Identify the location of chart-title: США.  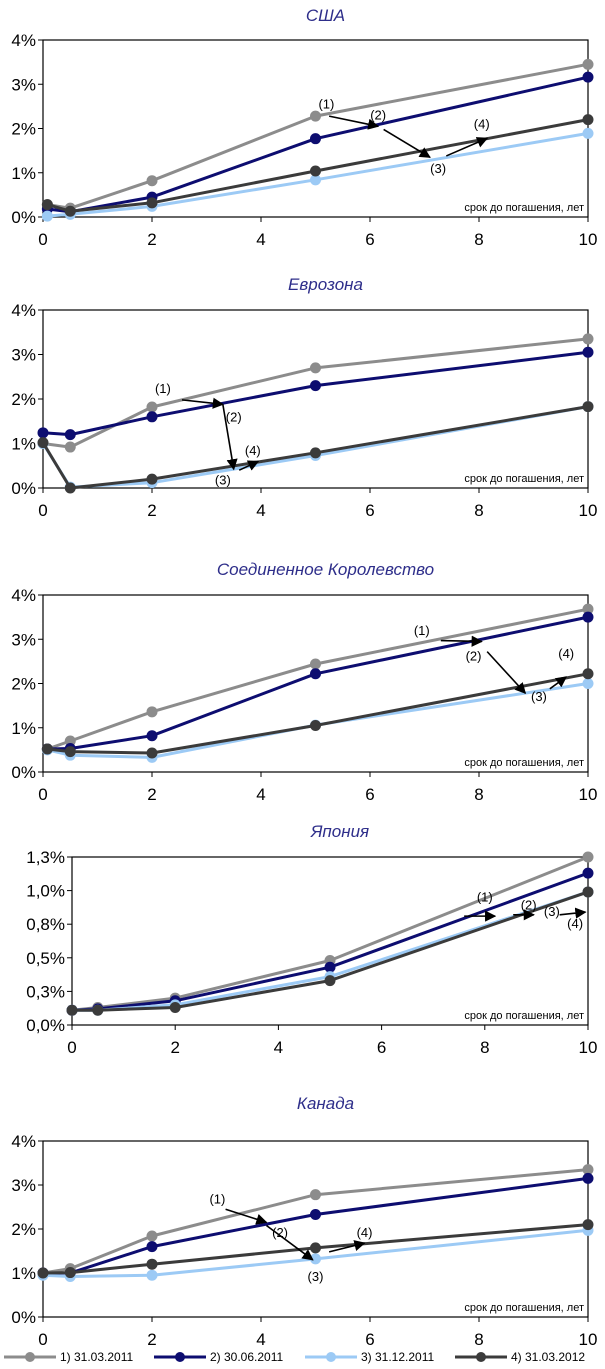
(325, 15).